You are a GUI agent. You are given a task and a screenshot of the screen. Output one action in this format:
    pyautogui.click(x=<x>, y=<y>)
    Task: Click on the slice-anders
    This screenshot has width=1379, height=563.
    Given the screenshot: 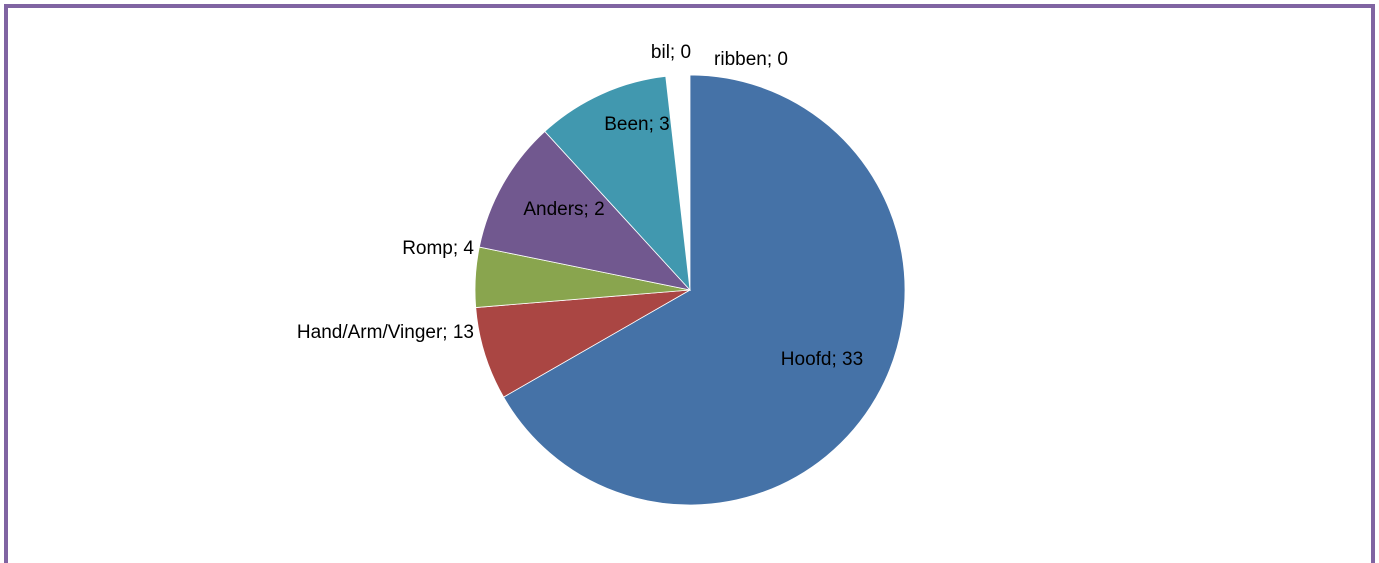 What is the action you would take?
    pyautogui.click(x=585, y=210)
    